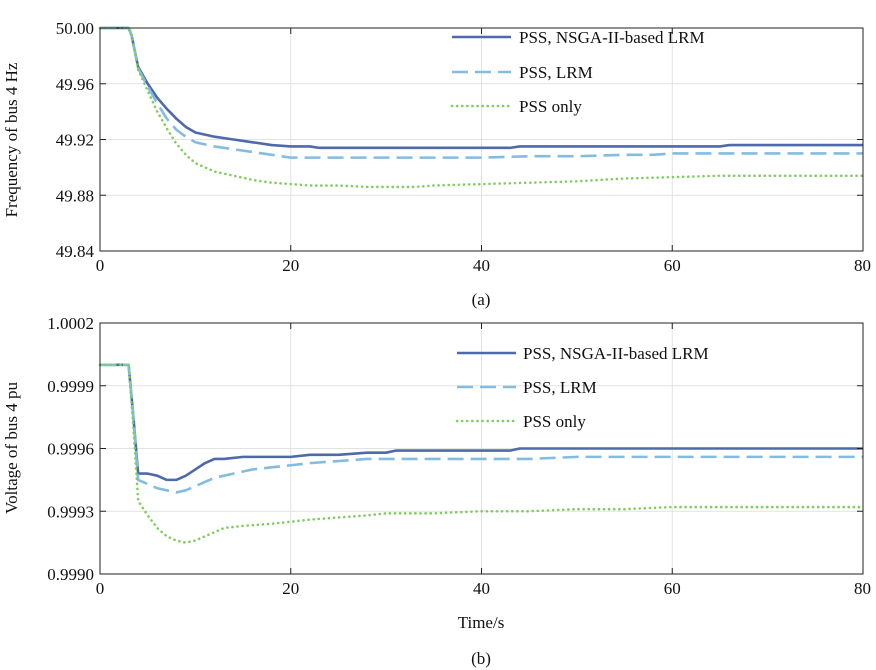 The width and height of the screenshot is (876, 670). What do you see at coordinates (70, 511) in the screenshot?
I see `y-tick-label: 0.9993` at bounding box center [70, 511].